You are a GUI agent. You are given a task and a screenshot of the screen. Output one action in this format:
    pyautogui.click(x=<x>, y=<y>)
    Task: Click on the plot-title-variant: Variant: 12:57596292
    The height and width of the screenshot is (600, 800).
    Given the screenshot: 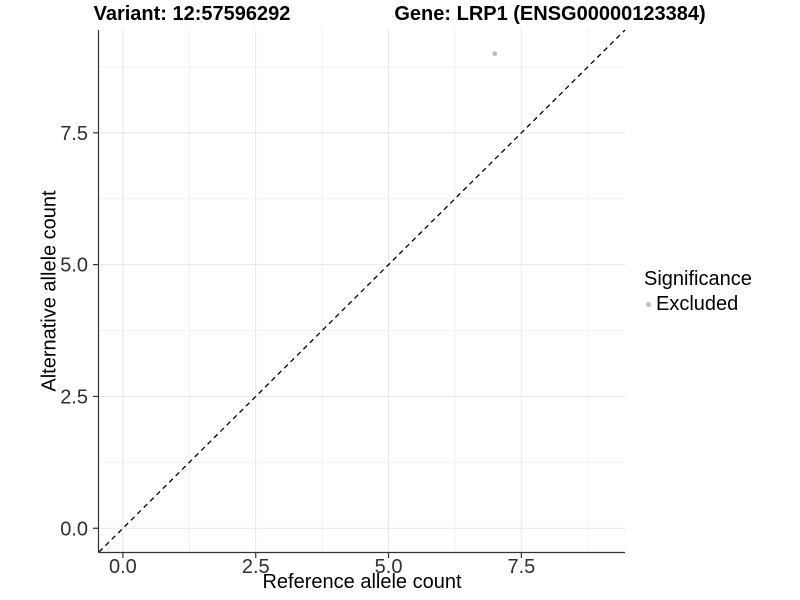 What is the action you would take?
    pyautogui.click(x=192, y=14)
    